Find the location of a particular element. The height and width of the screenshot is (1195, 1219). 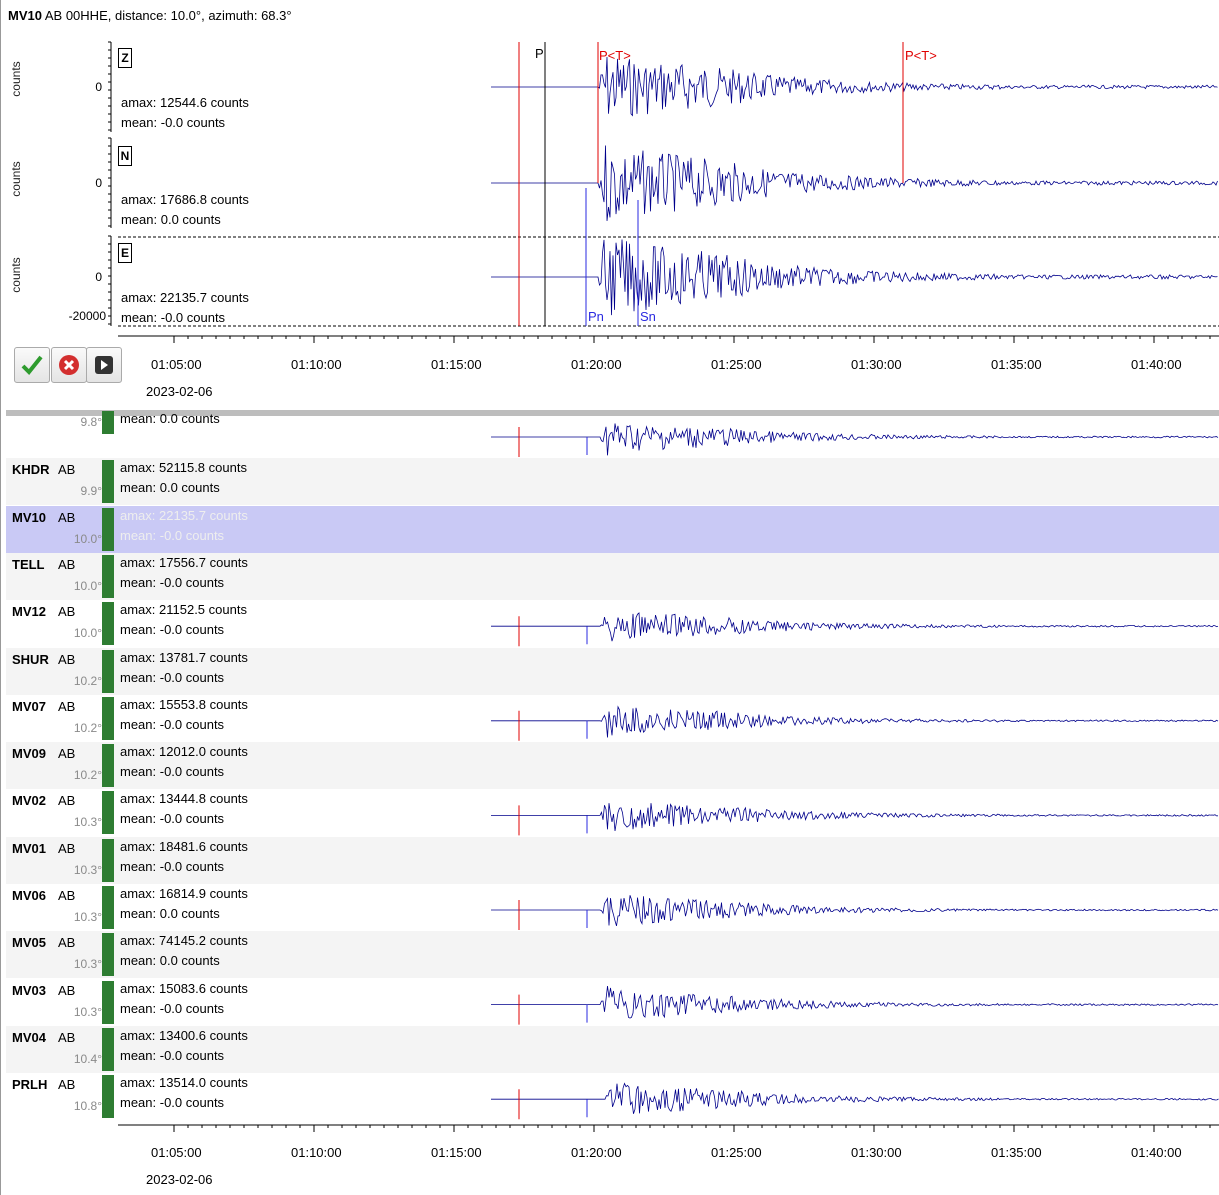

station-amax: amax: 52115.8 counts is located at coordinates (183, 468).